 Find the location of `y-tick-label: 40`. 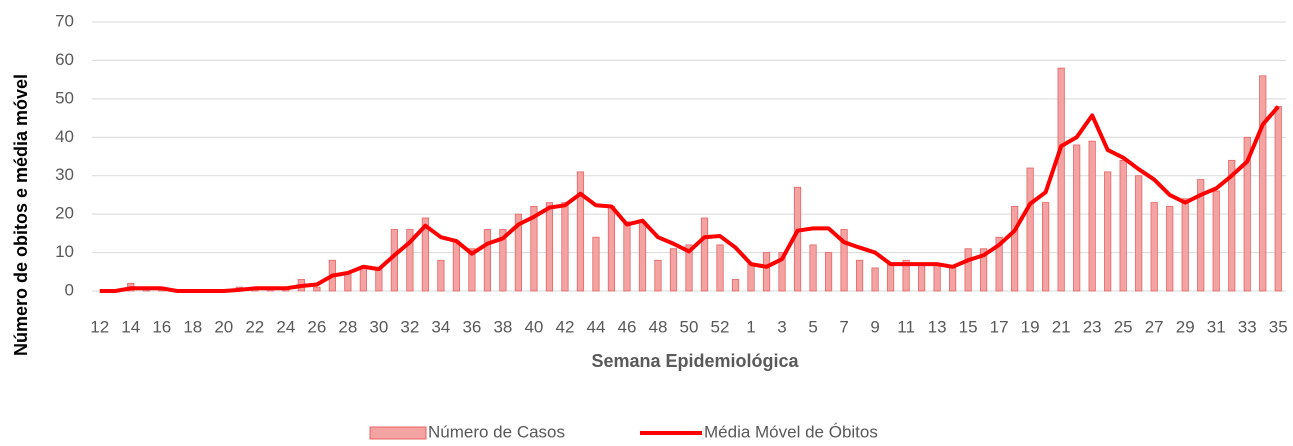

y-tick-label: 40 is located at coordinates (64, 136).